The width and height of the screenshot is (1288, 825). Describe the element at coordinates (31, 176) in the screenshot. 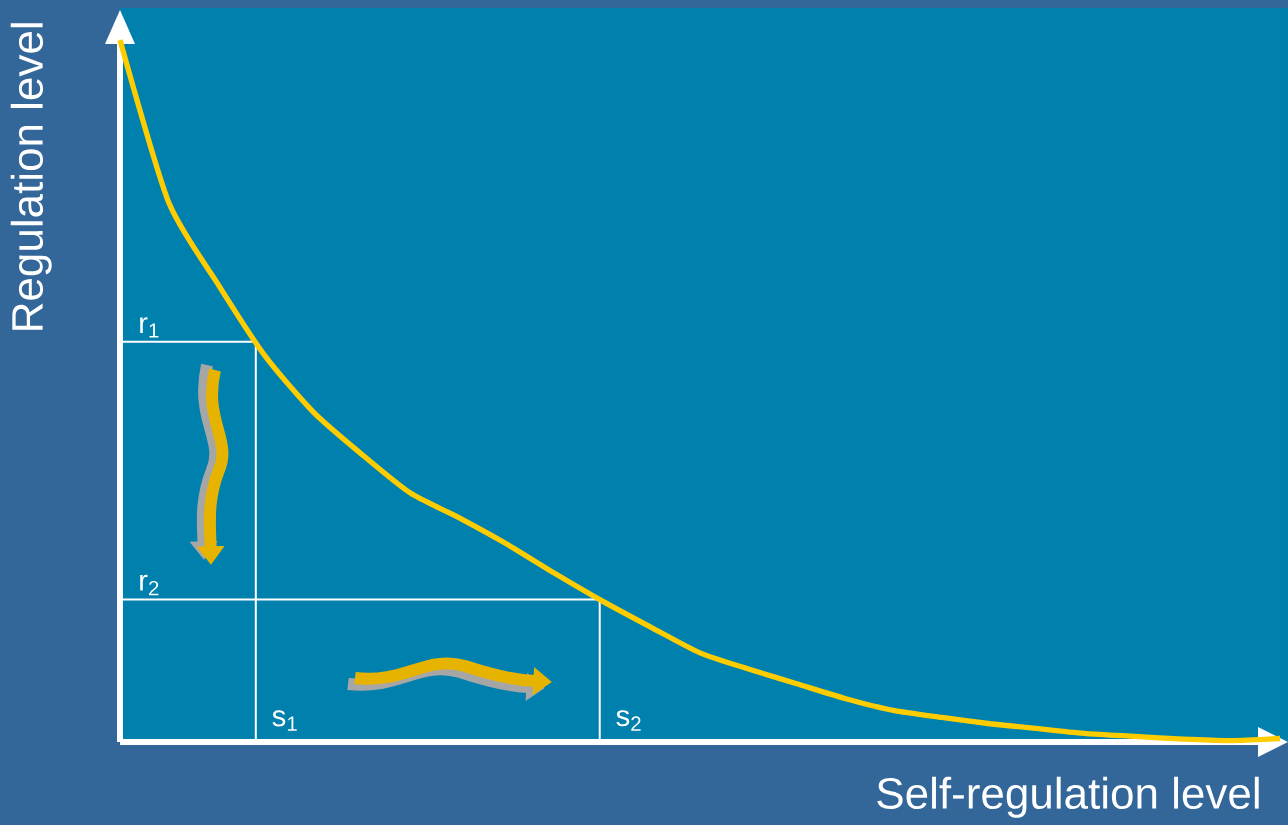

I see `y-axis-title: Regulation level` at that location.